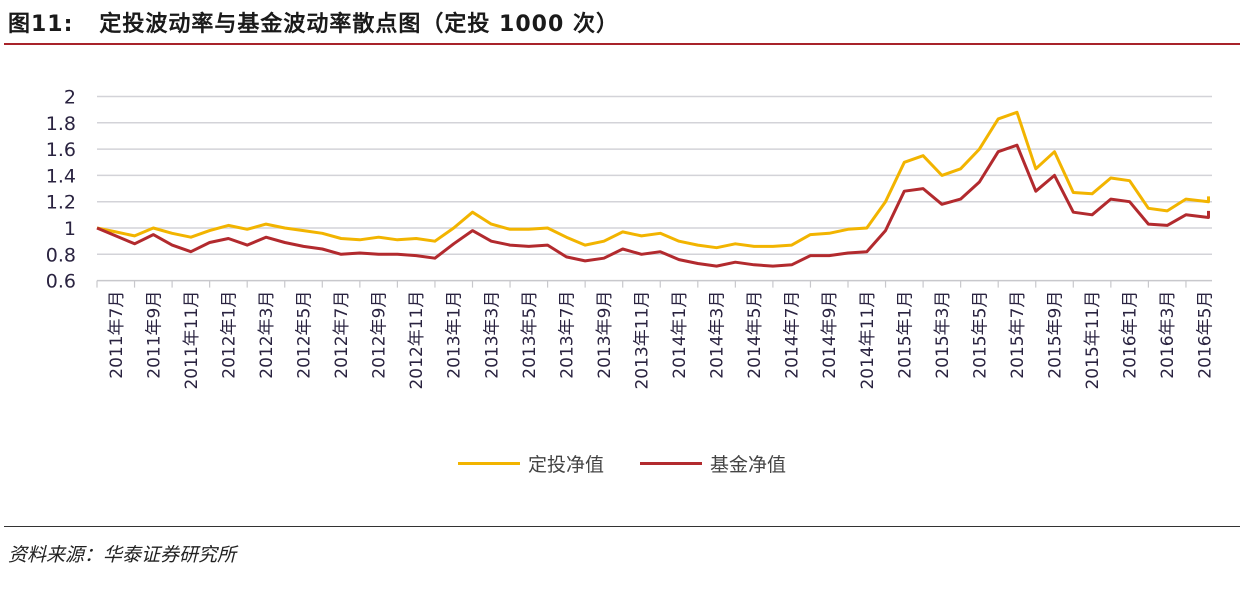 The image size is (1246, 594). Describe the element at coordinates (605, 335) in the screenshot. I see `svg-text: 2013年9月` at that location.